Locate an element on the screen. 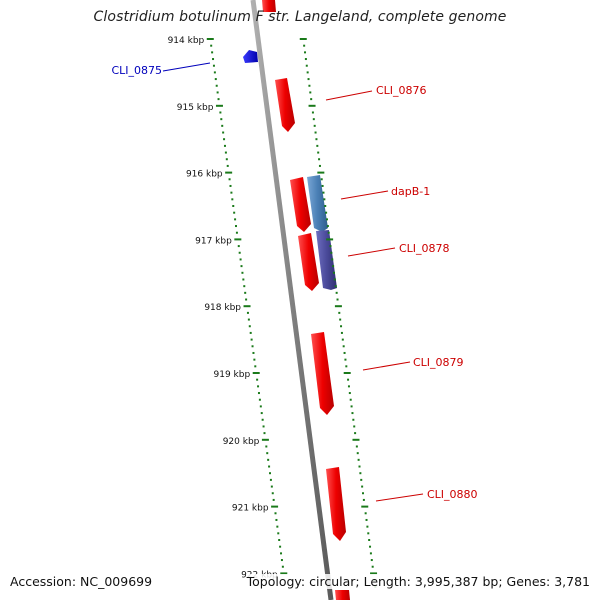 This screenshot has height=600, width=600. ruler-tick-label: 918 kbp is located at coordinates (222, 308).